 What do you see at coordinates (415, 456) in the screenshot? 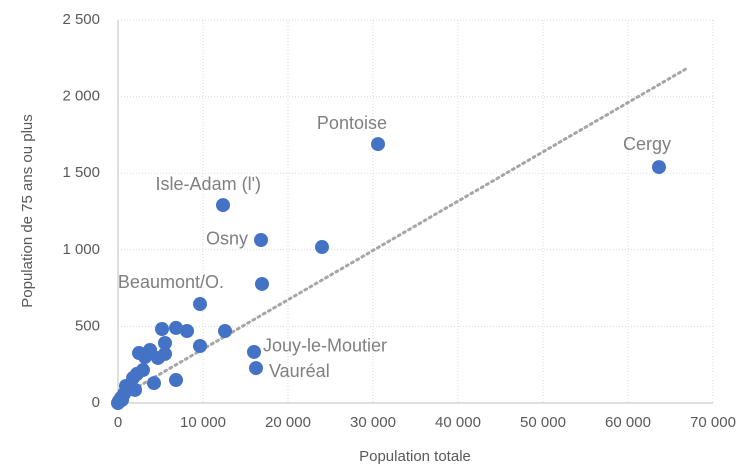
I see `x-axis-title: Population totale` at bounding box center [415, 456].